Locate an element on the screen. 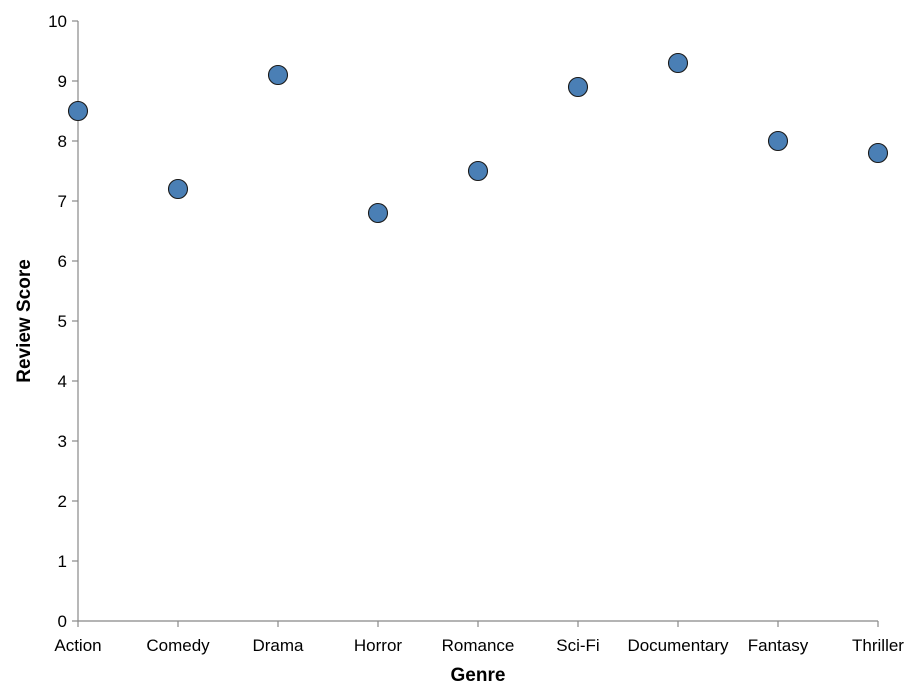 This screenshot has height=694, width=920. y-axis: 0 1 2 3 4 5 6 7 8 9 10 is located at coordinates (63, 321).